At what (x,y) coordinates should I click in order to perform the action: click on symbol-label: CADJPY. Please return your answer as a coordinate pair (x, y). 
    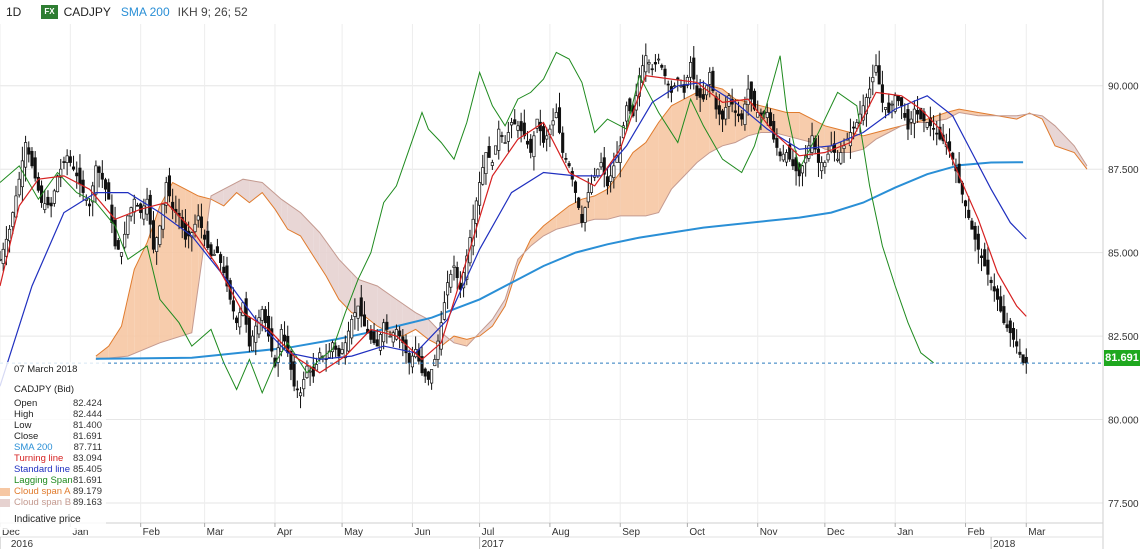
    Looking at the image, I should click on (87, 12).